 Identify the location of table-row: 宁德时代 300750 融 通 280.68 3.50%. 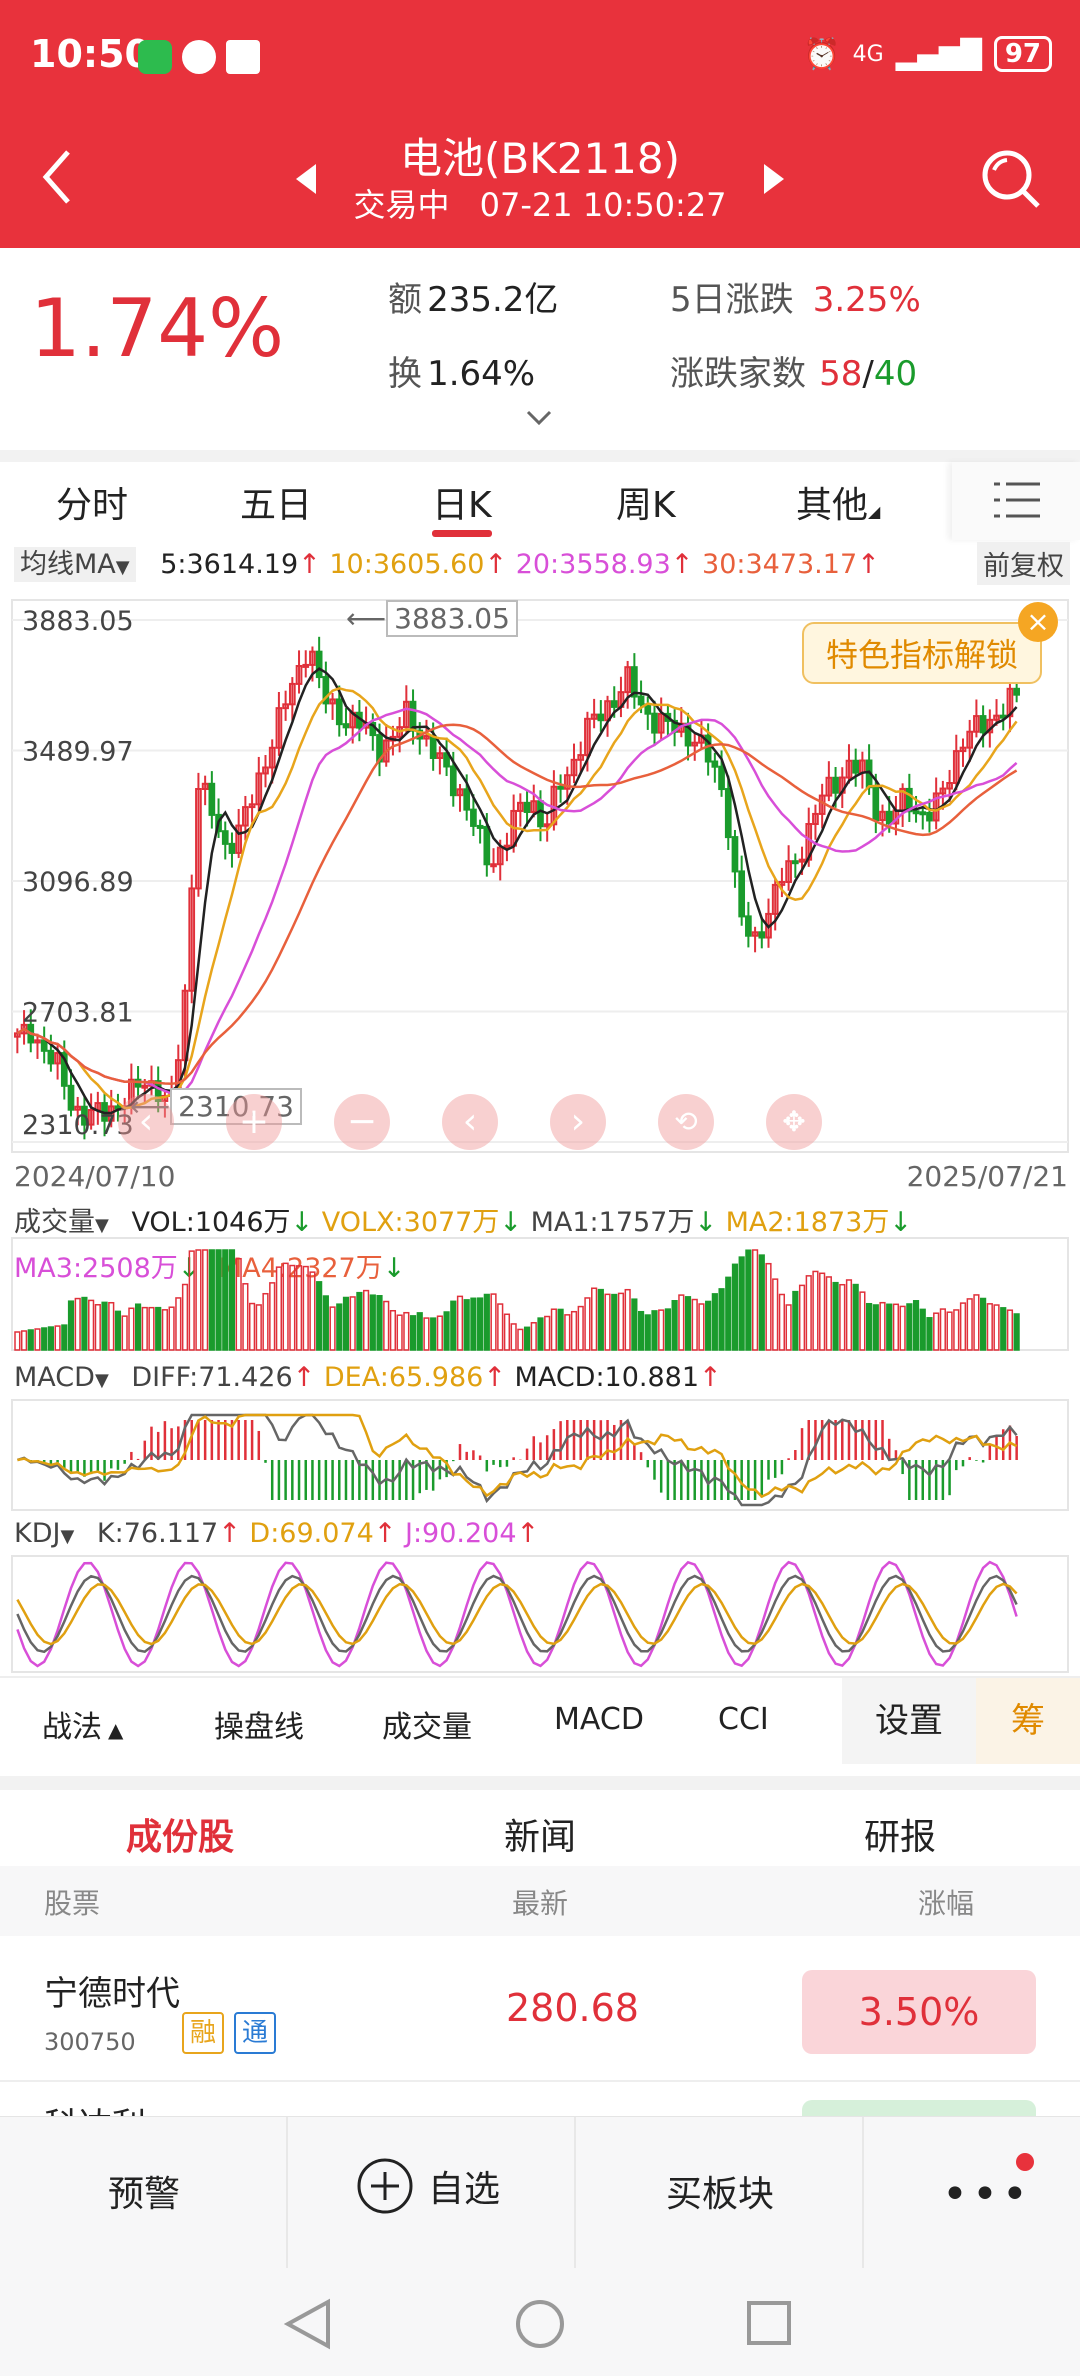
(540, 2009).